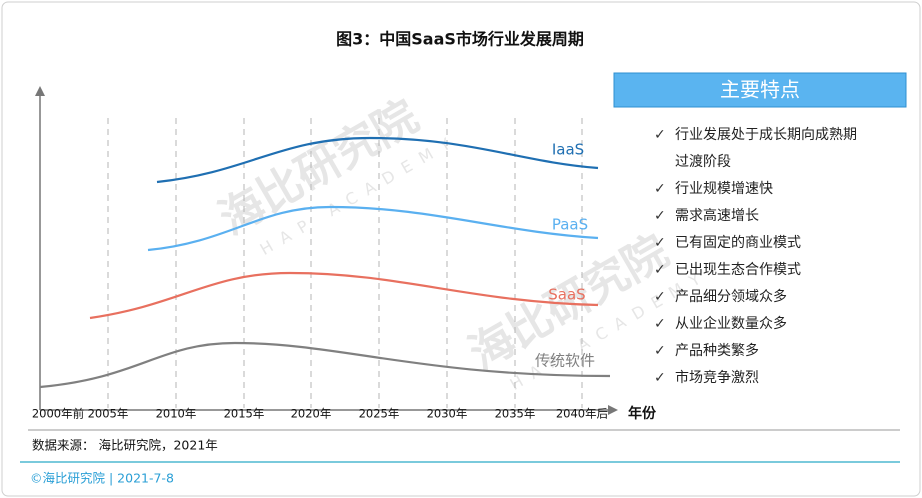  What do you see at coordinates (344, 295) in the screenshot?
I see `curve-saas` at bounding box center [344, 295].